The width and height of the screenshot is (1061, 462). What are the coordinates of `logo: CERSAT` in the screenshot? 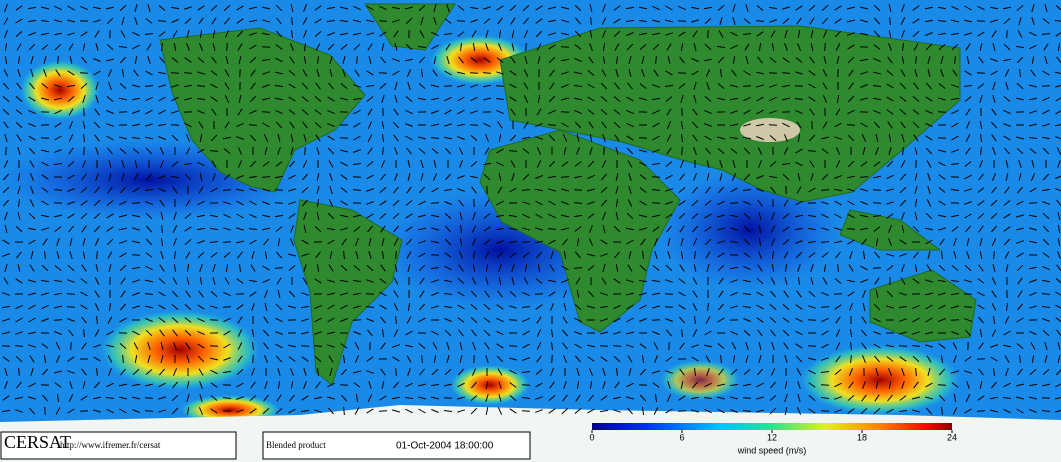 It's located at (37, 442).